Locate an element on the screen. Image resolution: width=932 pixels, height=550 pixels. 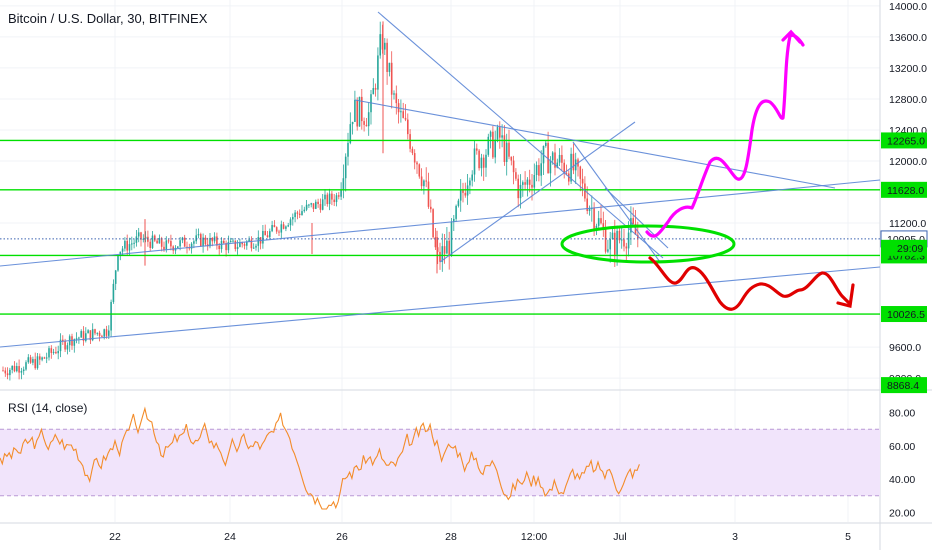
rsi-title: RSI (14, close) is located at coordinates (47, 408).